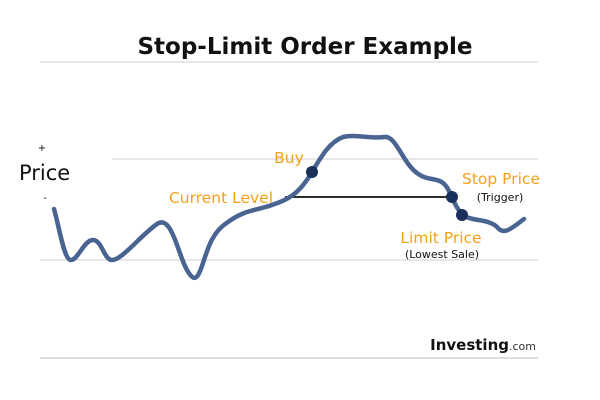 The height and width of the screenshot is (400, 600). What do you see at coordinates (469, 345) in the screenshot?
I see `logo-brand: Investing` at bounding box center [469, 345].